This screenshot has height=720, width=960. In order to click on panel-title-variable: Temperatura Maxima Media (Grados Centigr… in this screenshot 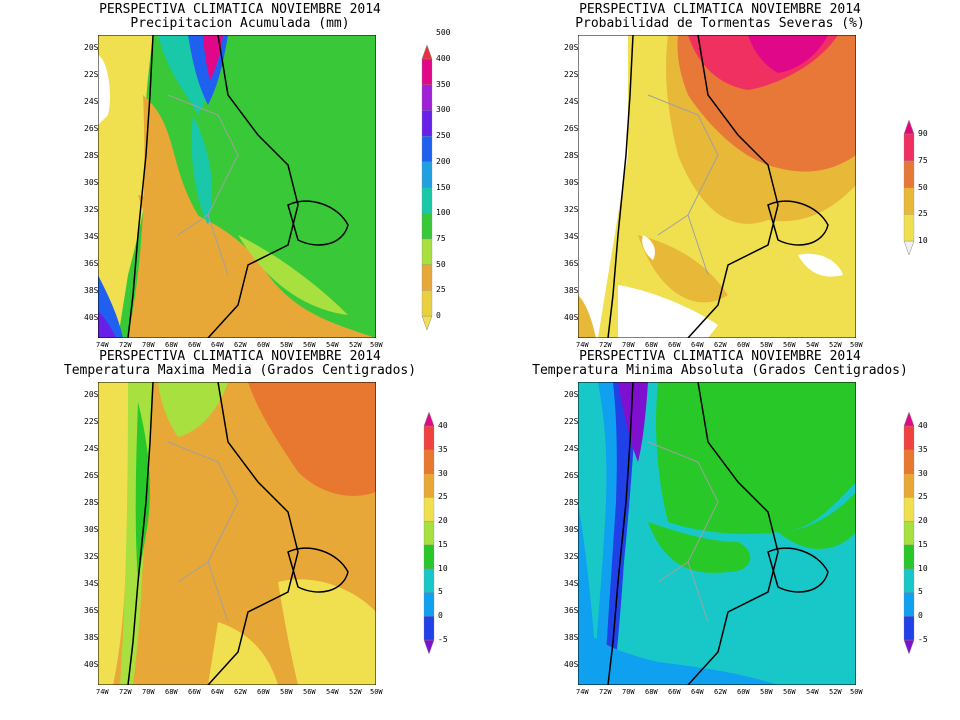, I will do `click(240, 370)`.